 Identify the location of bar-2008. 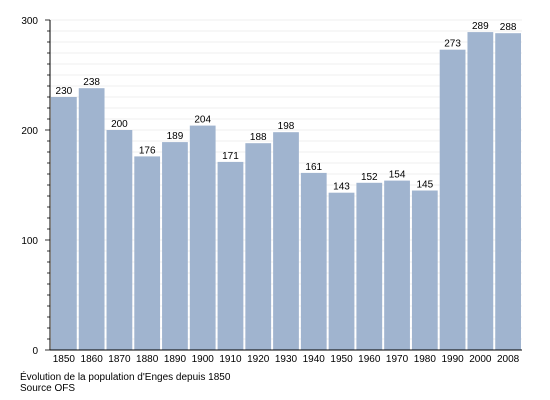
(508, 191).